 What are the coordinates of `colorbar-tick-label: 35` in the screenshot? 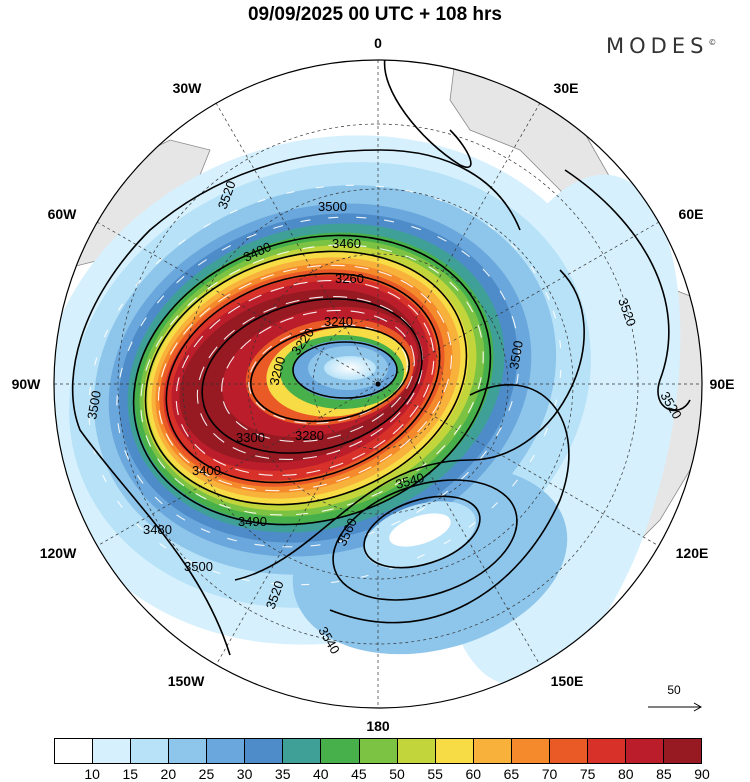 It's located at (282, 774).